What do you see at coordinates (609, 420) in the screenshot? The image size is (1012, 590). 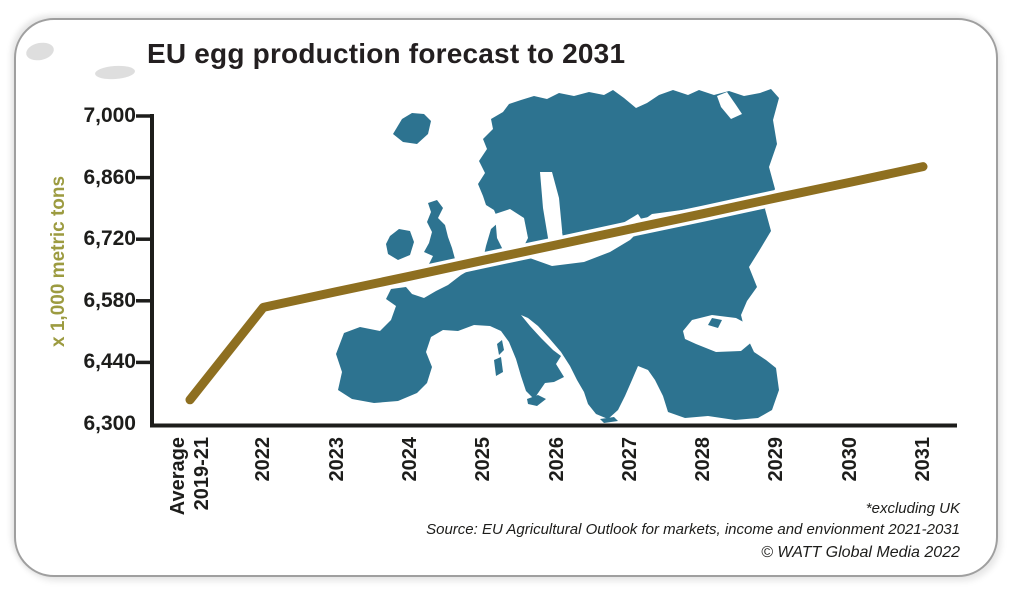 I see `crete` at bounding box center [609, 420].